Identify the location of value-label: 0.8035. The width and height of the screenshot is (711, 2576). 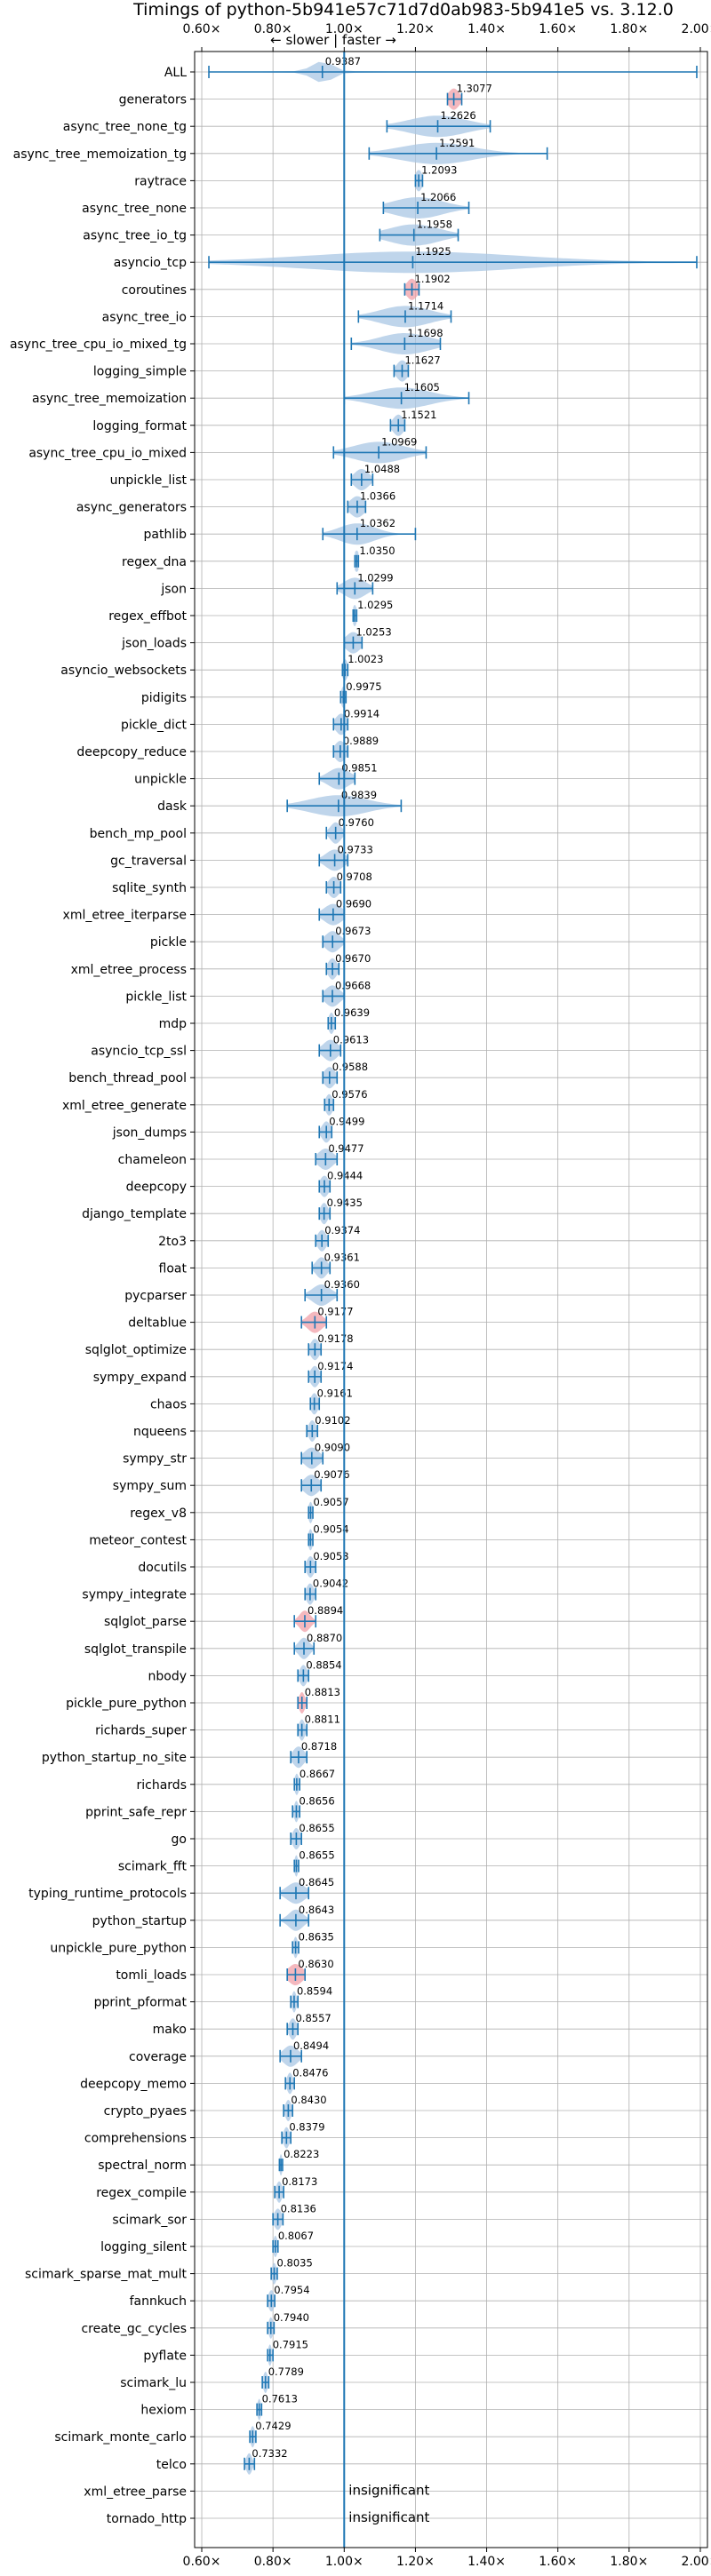
(295, 2263).